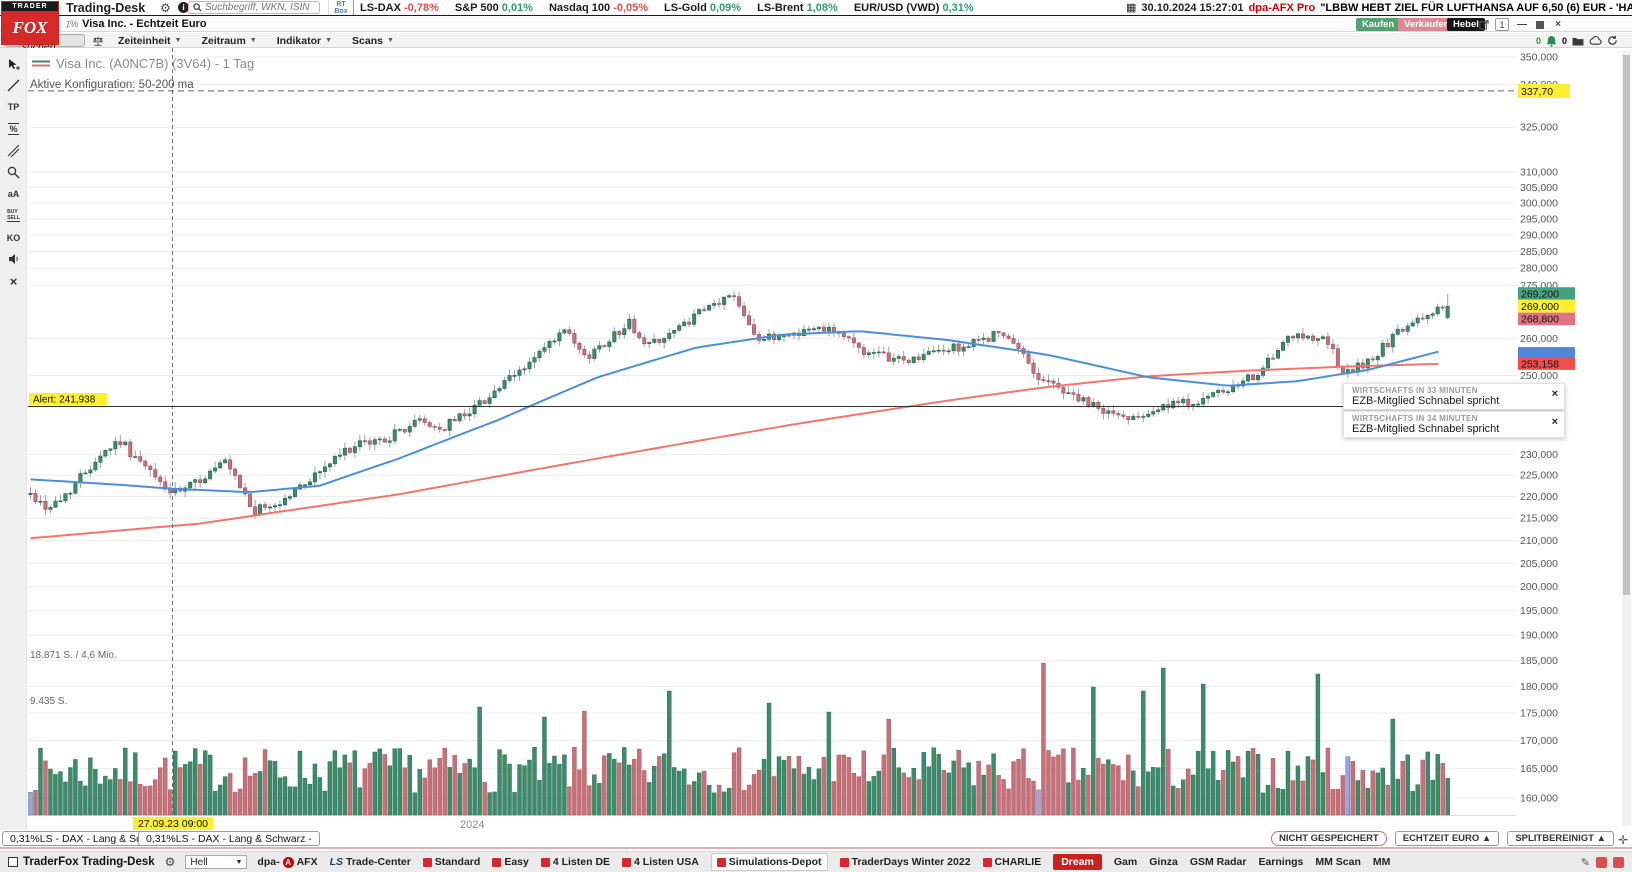 This screenshot has height=872, width=1632. Describe the element at coordinates (13, 173) in the screenshot. I see `zoom-tool` at that location.